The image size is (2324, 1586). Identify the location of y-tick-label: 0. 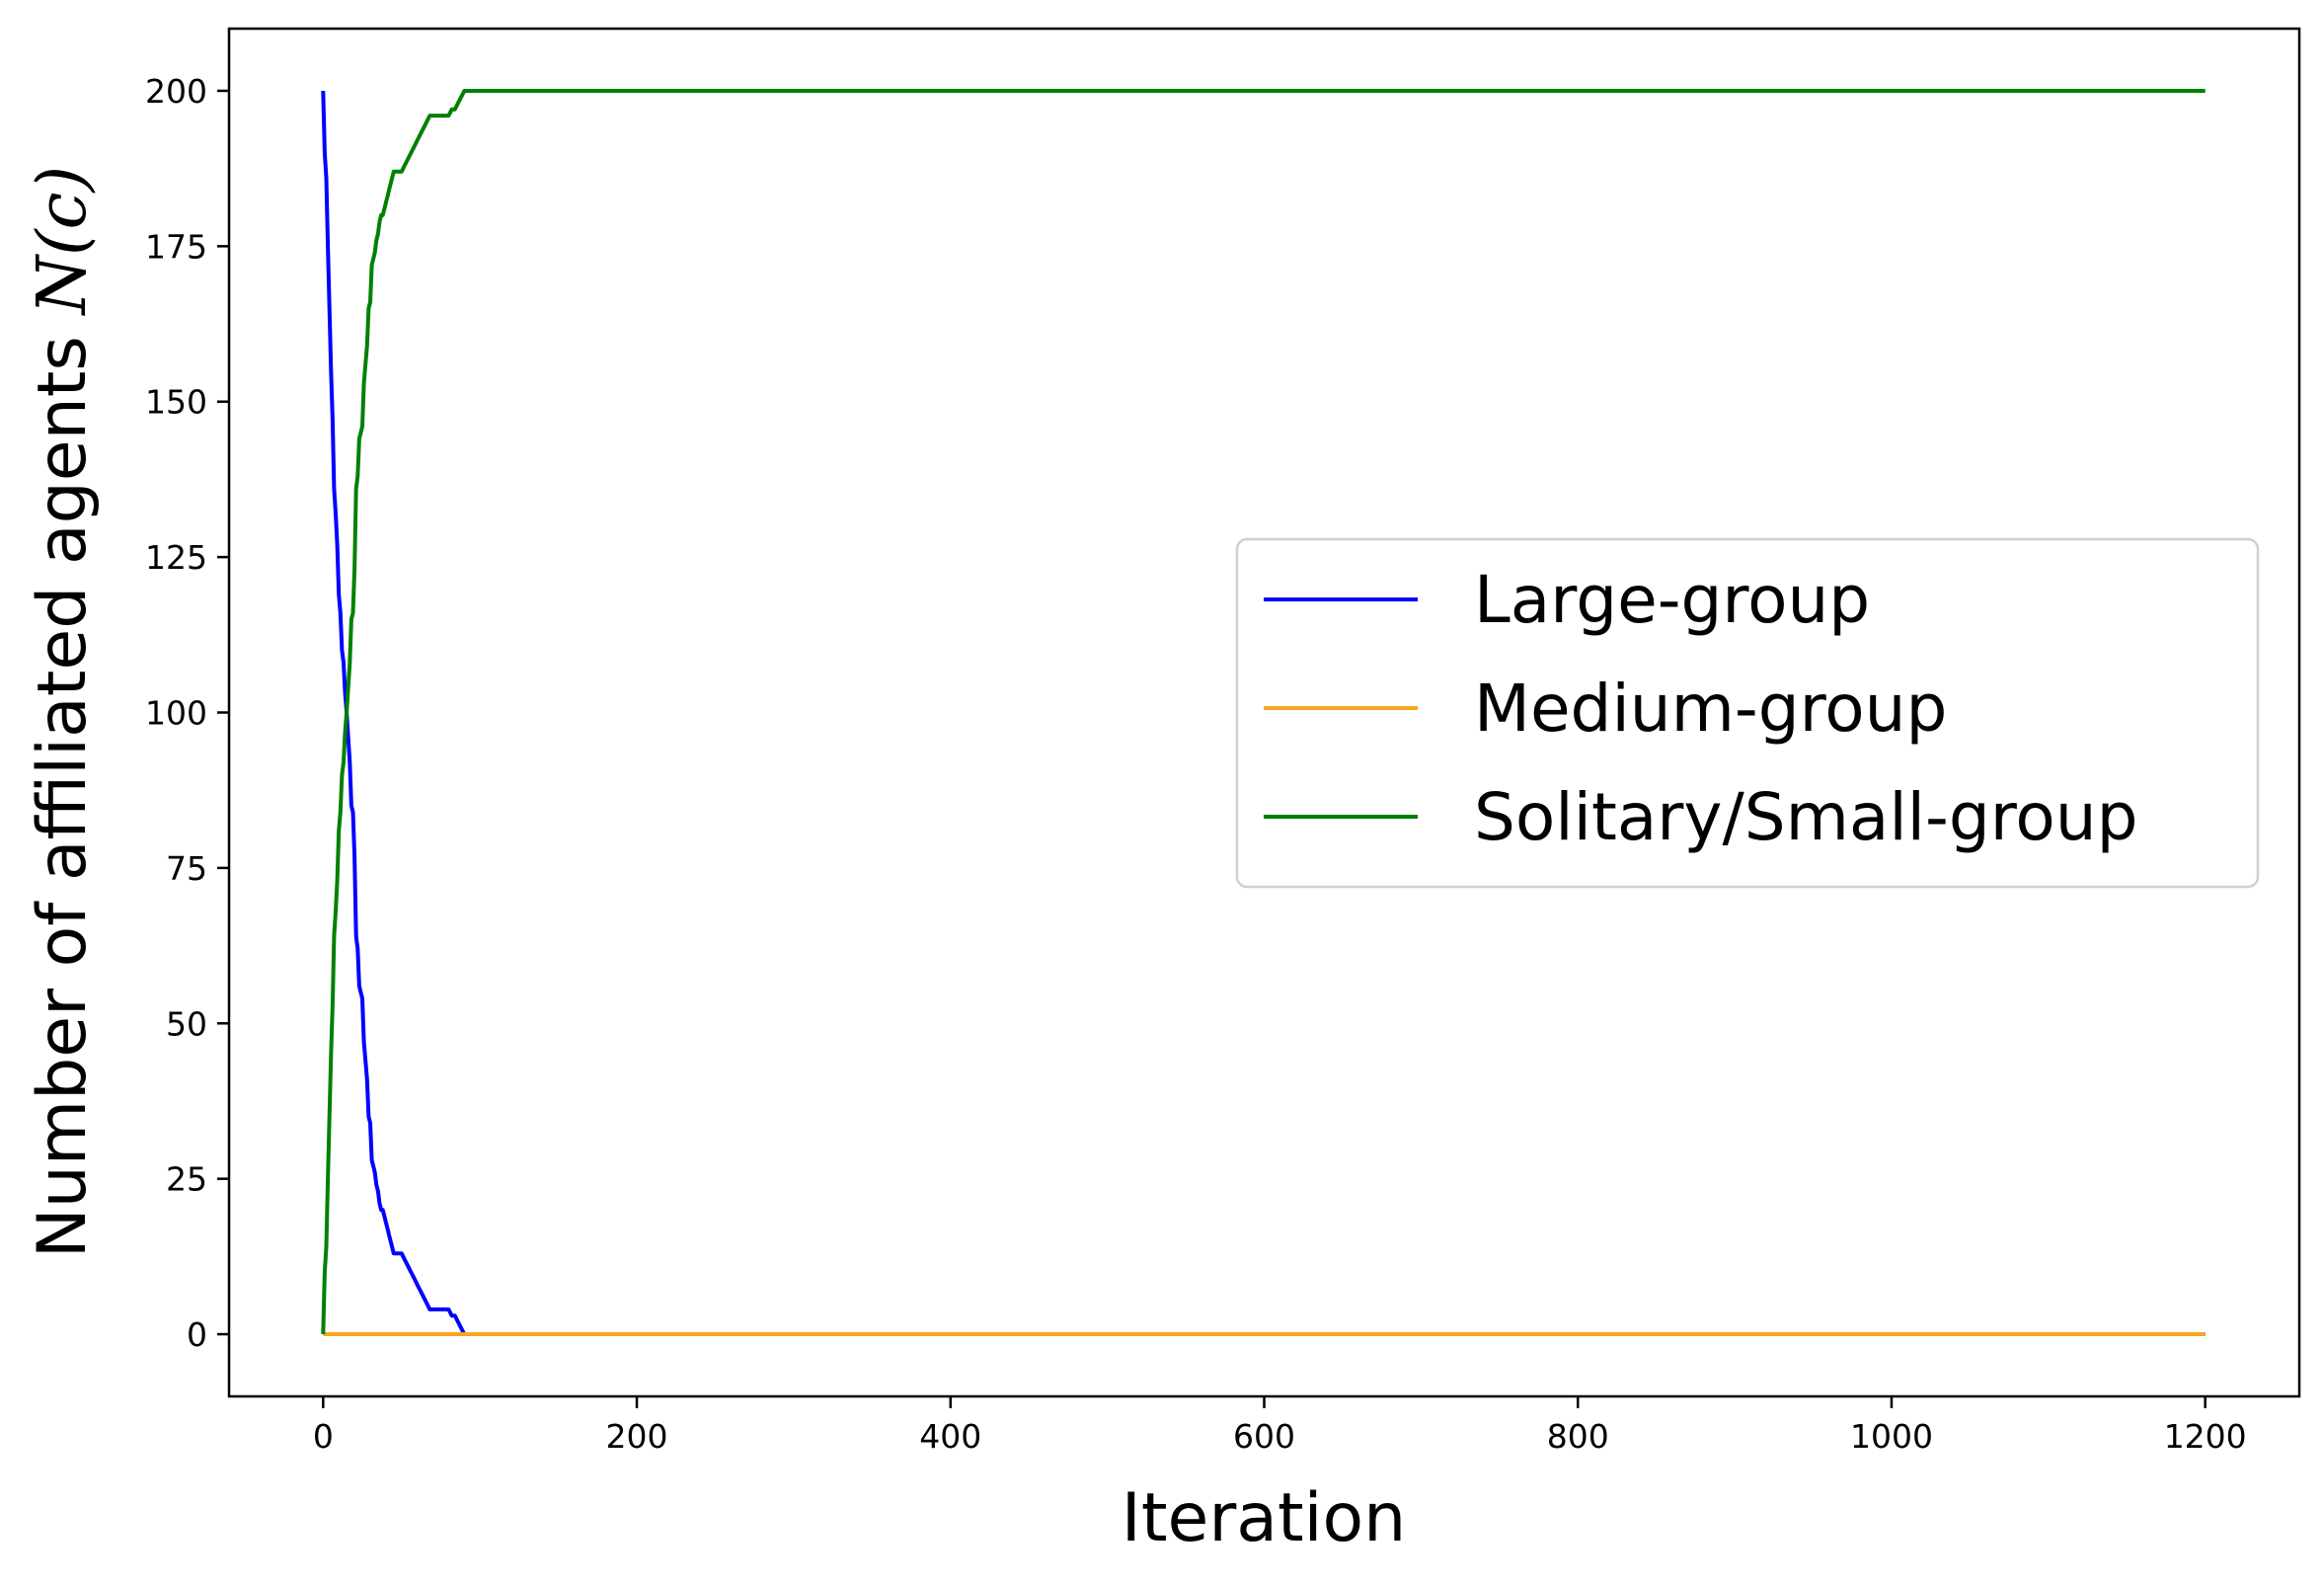
(197, 1334).